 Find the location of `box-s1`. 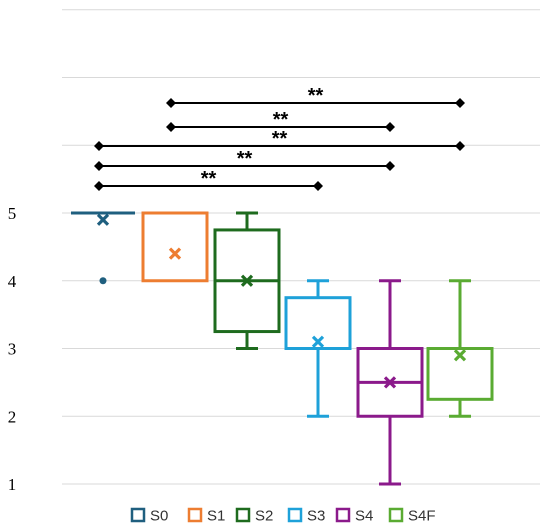

box-s1 is located at coordinates (175, 247).